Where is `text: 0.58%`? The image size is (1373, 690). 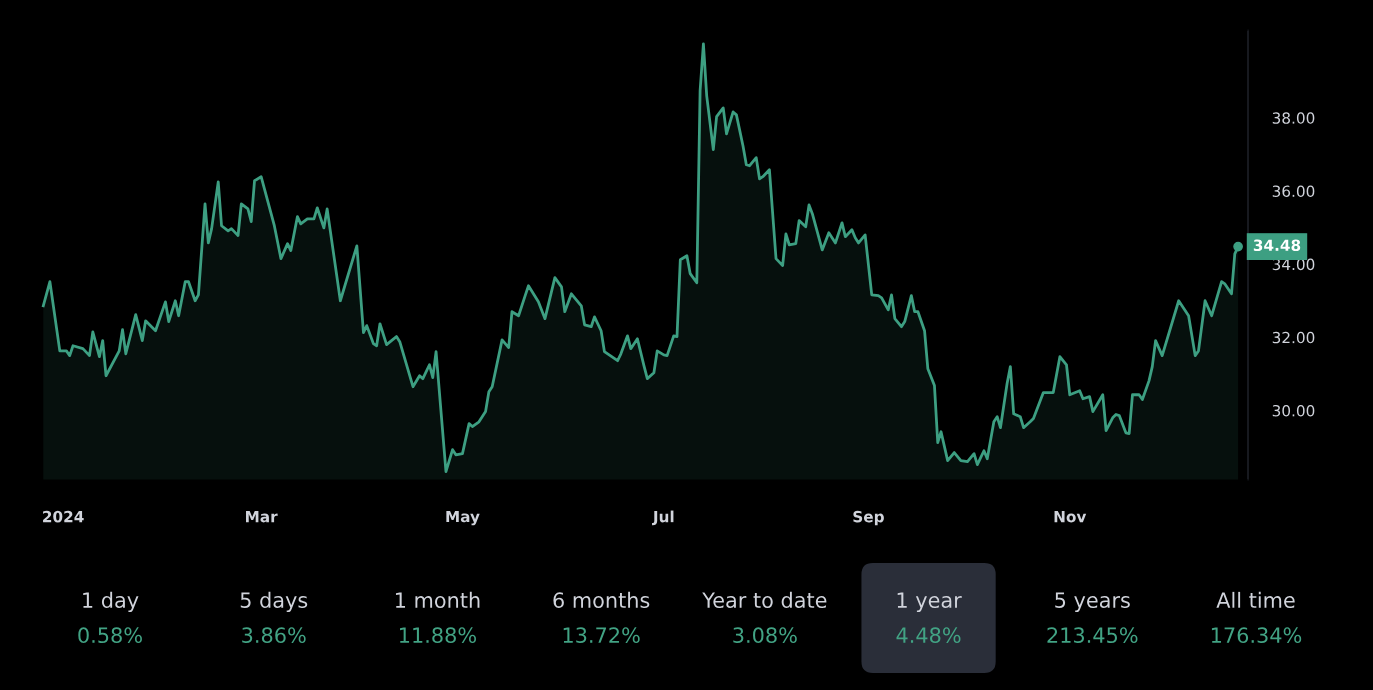 text: 0.58% is located at coordinates (110, 635).